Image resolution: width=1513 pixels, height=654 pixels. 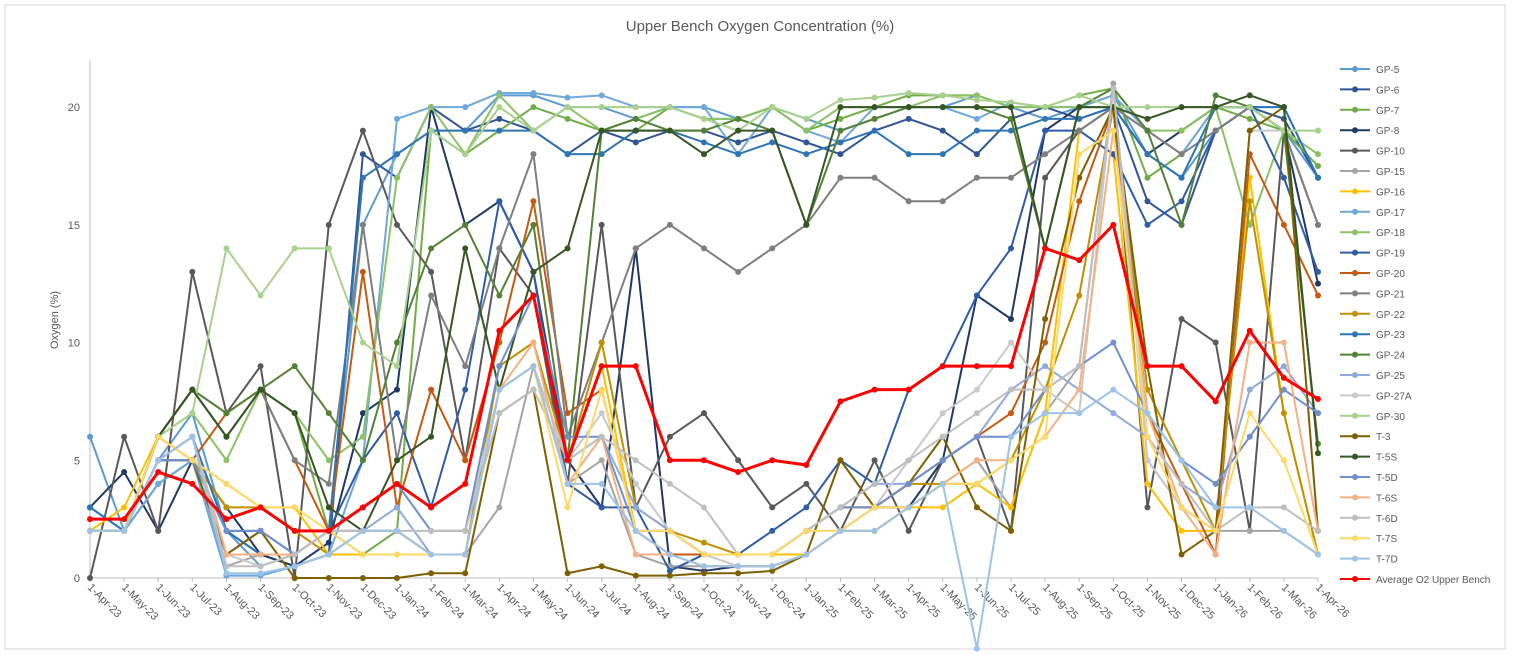 I want to click on legend-label: GP-23, so click(x=1390, y=335).